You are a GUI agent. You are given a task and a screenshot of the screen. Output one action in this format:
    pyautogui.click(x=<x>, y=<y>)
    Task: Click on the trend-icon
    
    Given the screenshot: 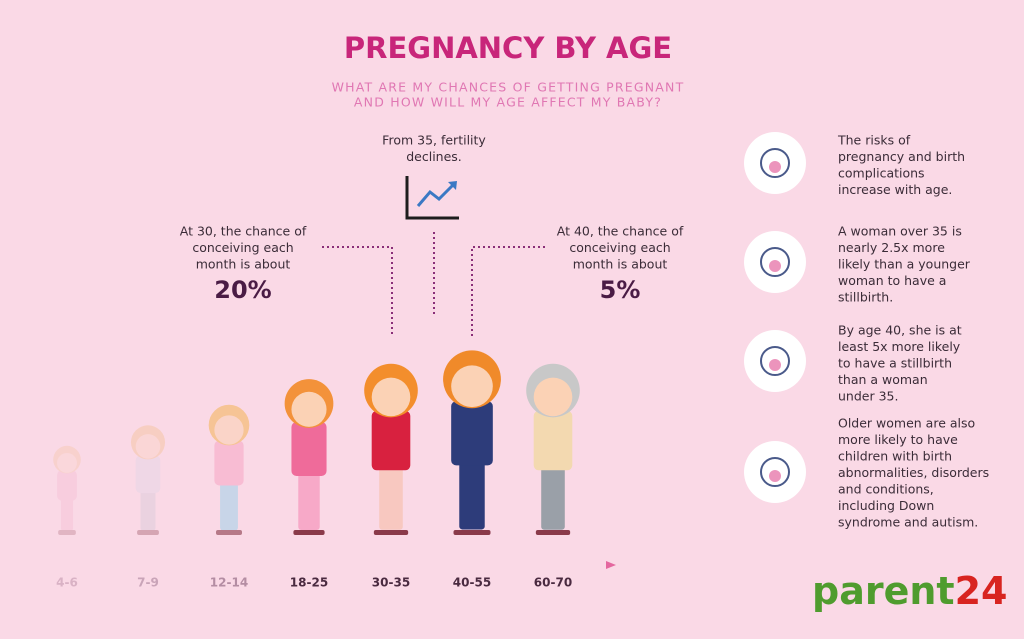 What is the action you would take?
    pyautogui.click(x=432, y=198)
    